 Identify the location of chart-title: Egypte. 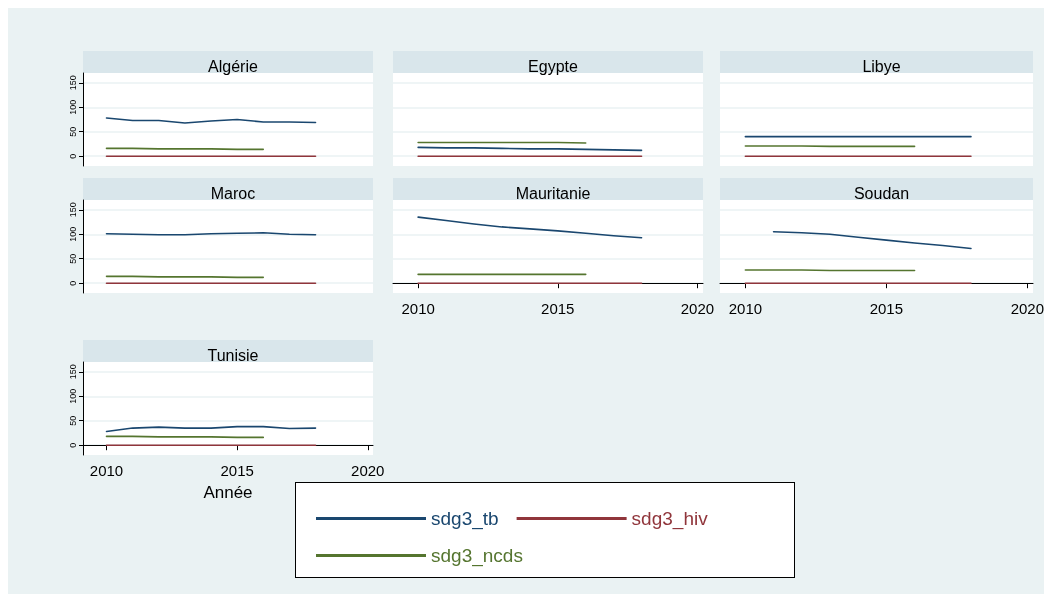
(553, 66).